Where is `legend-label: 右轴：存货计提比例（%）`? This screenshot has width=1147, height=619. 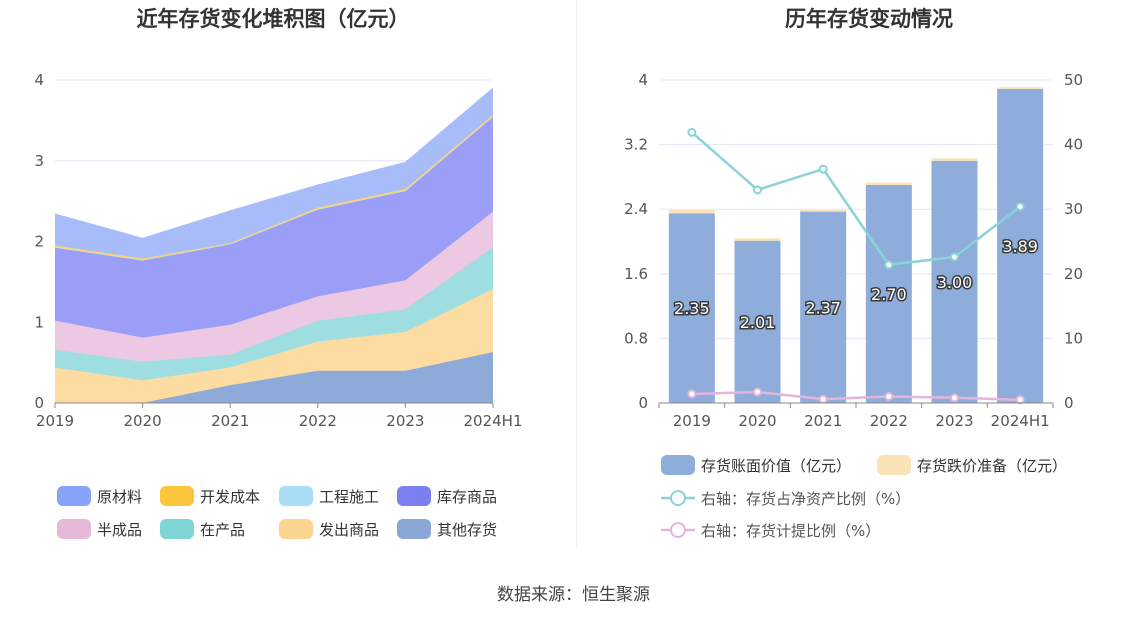
legend-label: 右轴：存货计提比例（%） is located at coordinates (790, 531).